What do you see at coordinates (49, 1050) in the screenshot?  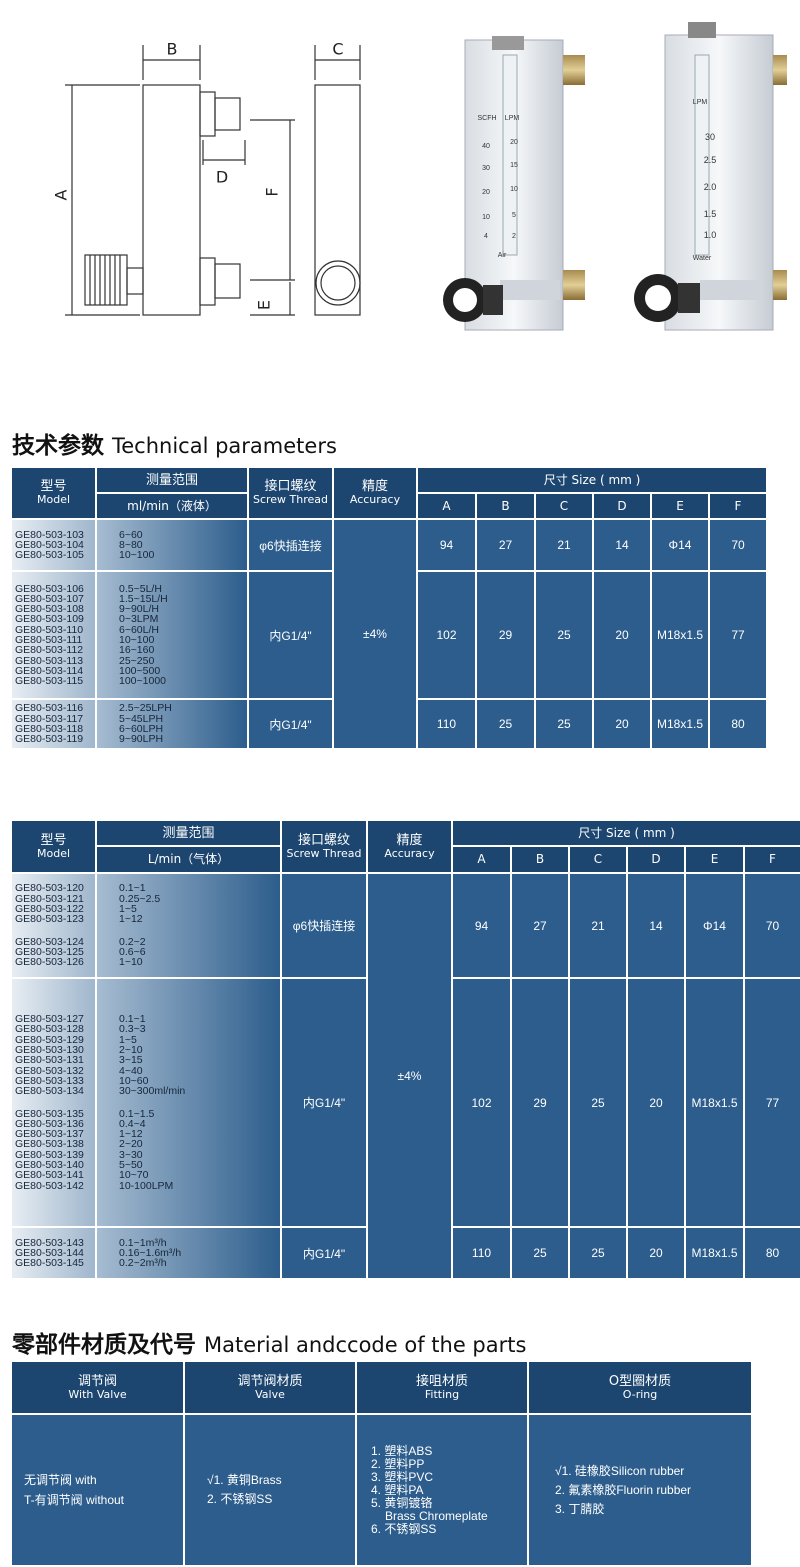 I see `model-number: GE80-503-130` at bounding box center [49, 1050].